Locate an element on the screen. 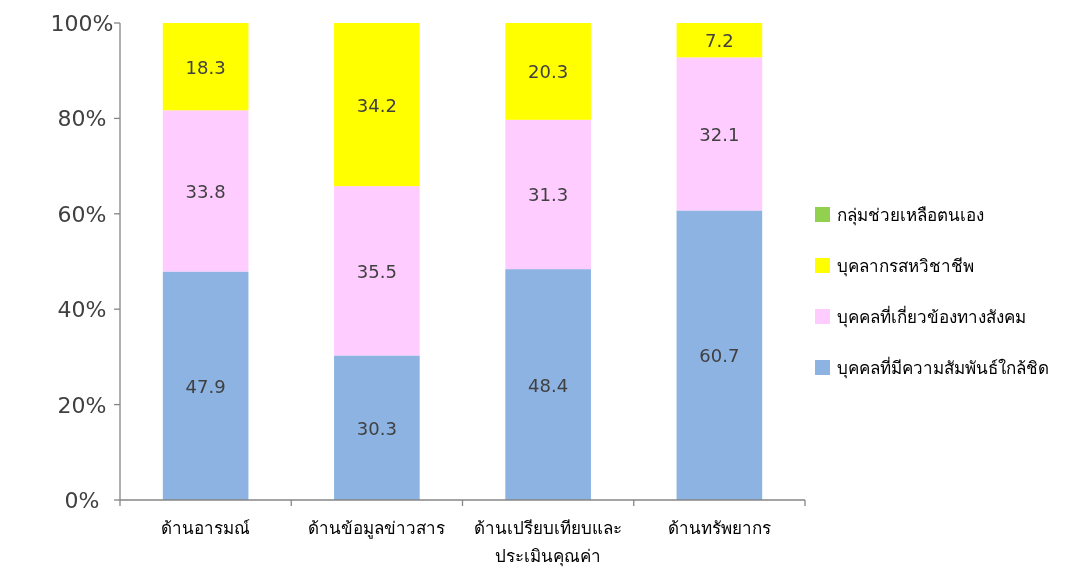 This screenshot has width=1078, height=573. x-tick-label: ด้านอารมณ์ is located at coordinates (206, 528).